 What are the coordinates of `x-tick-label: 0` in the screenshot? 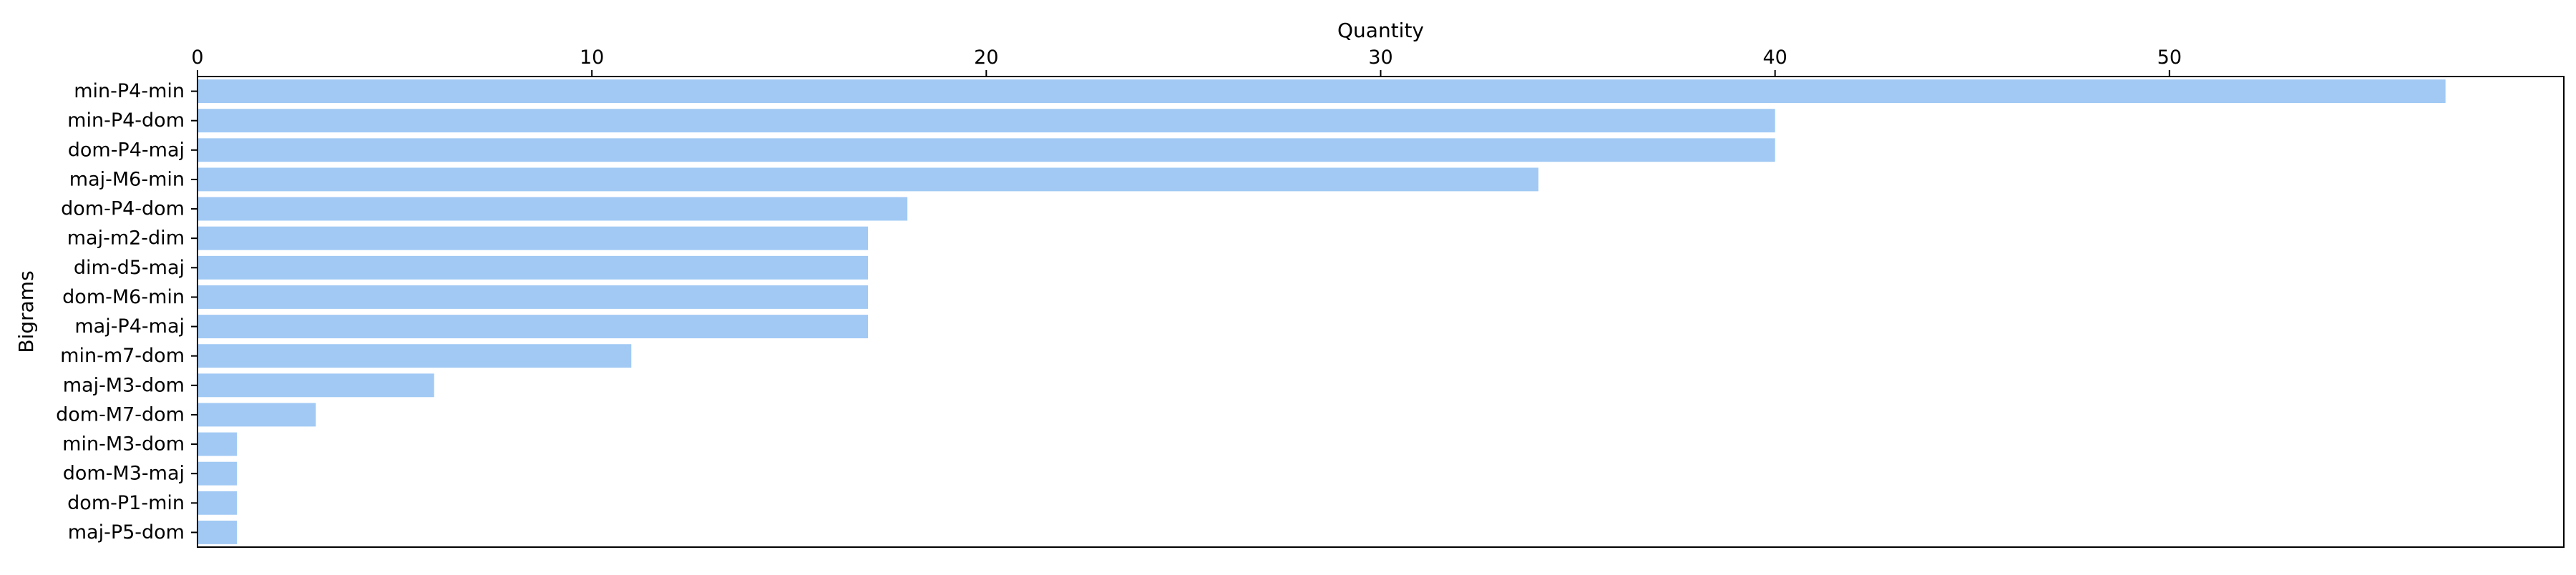 It's located at (197, 58).